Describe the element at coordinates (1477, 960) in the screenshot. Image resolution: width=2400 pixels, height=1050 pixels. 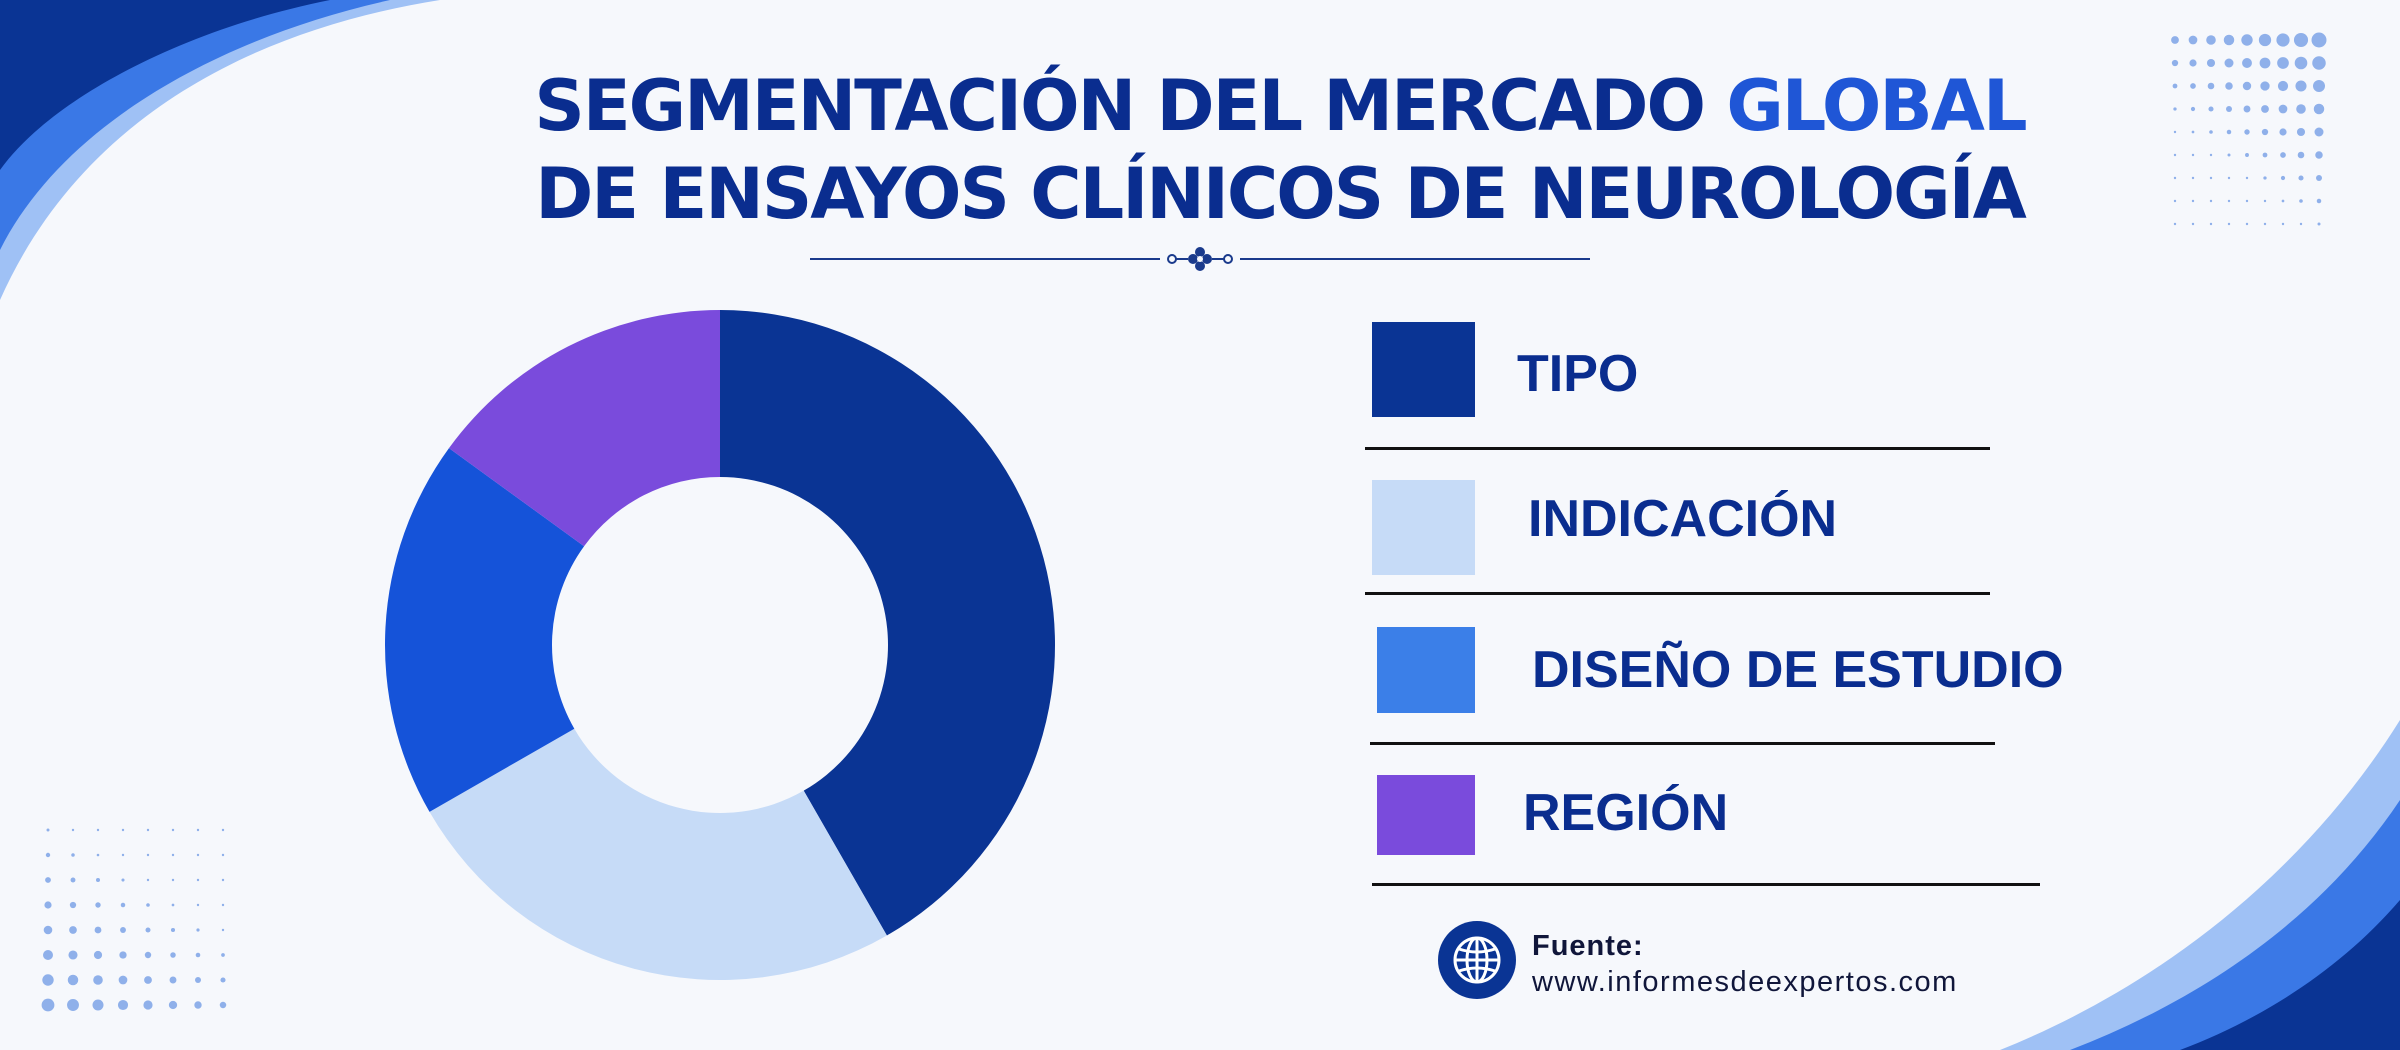
I see `globe-icon` at that location.